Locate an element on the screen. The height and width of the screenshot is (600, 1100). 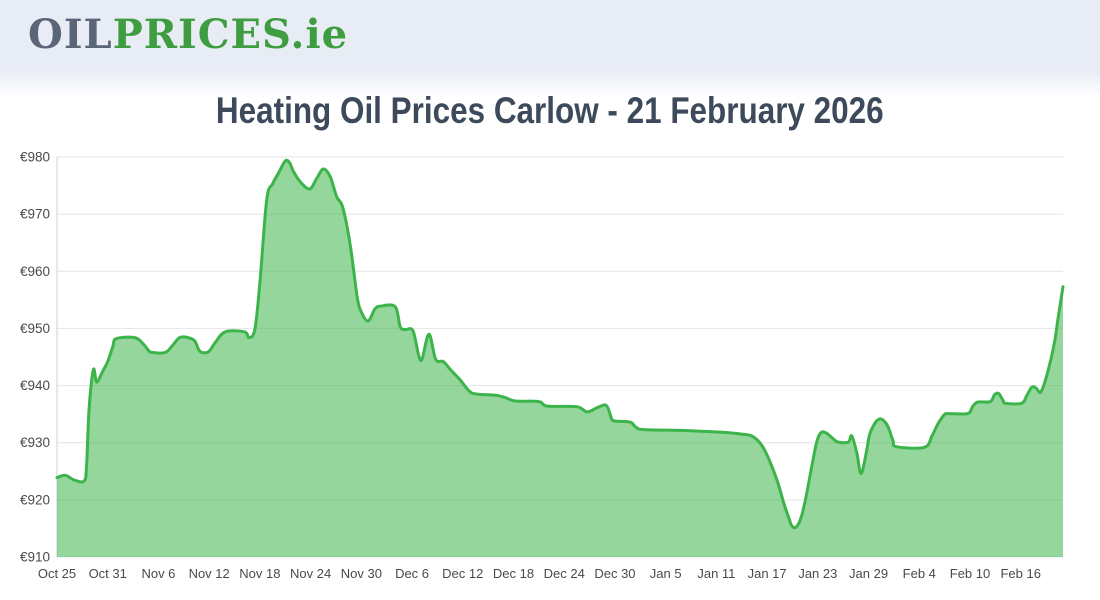
x-tick-label: Feb 4 is located at coordinates (919, 573).